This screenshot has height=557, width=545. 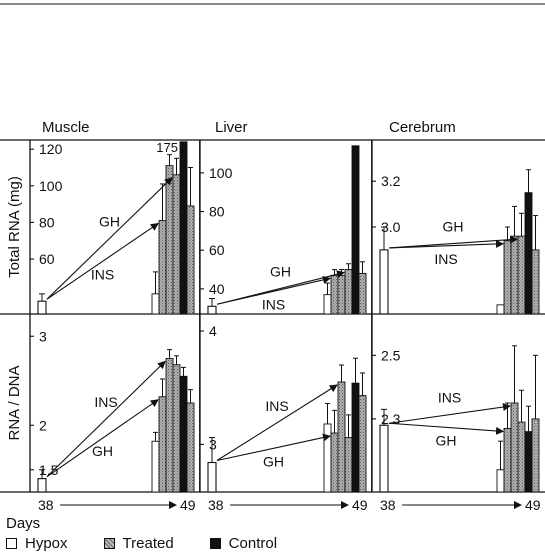 What do you see at coordinates (391, 227) in the screenshot?
I see `y-tick-label: 3.0` at bounding box center [391, 227].